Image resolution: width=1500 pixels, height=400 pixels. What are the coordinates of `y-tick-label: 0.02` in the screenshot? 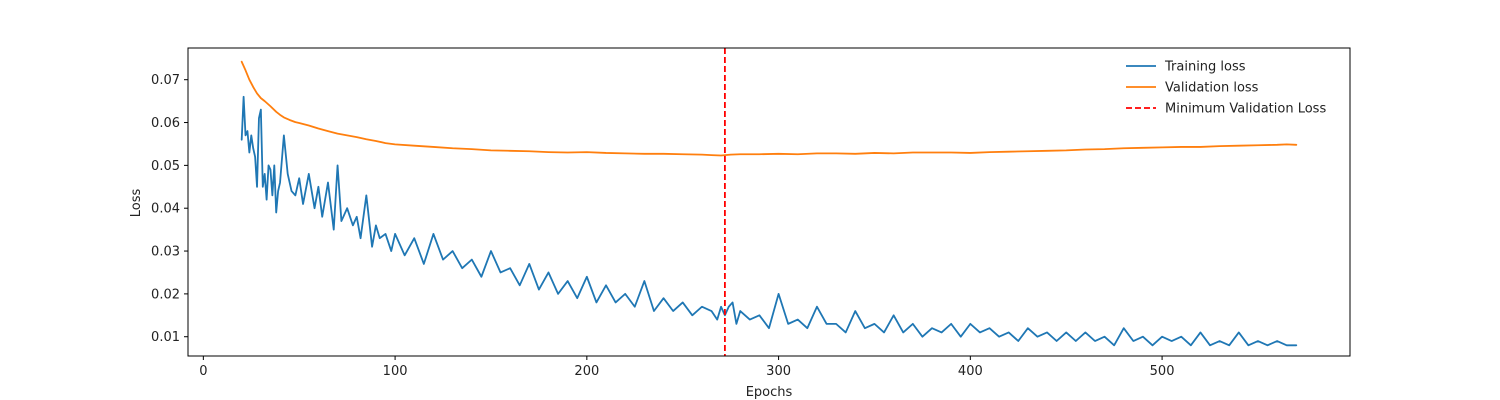 It's located at (165, 294).